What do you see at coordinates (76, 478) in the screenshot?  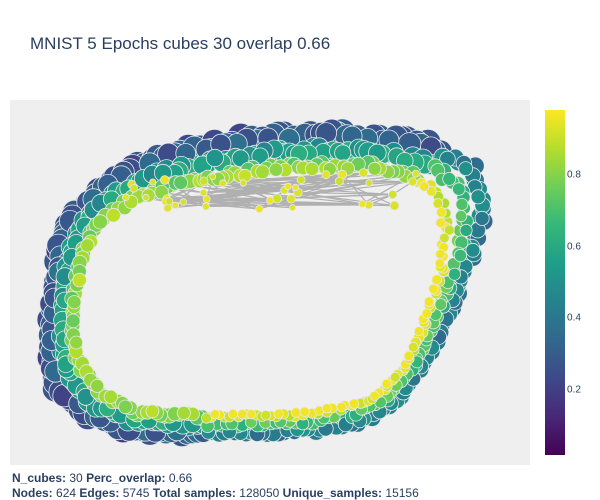 I see `footer-value: 30` at bounding box center [76, 478].